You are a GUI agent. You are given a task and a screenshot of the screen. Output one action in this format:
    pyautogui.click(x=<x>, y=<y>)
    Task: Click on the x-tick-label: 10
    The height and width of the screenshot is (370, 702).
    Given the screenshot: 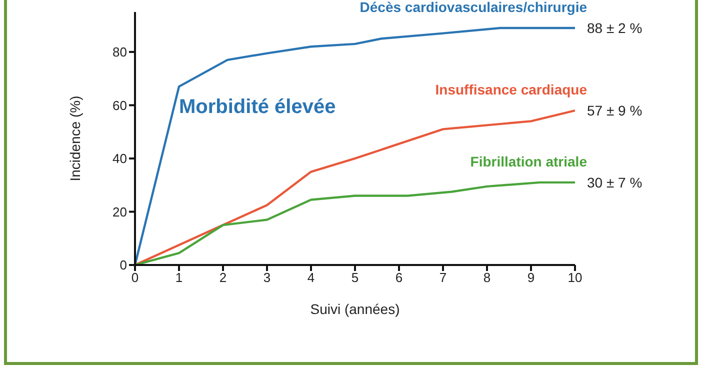 What is the action you would take?
    pyautogui.click(x=575, y=278)
    